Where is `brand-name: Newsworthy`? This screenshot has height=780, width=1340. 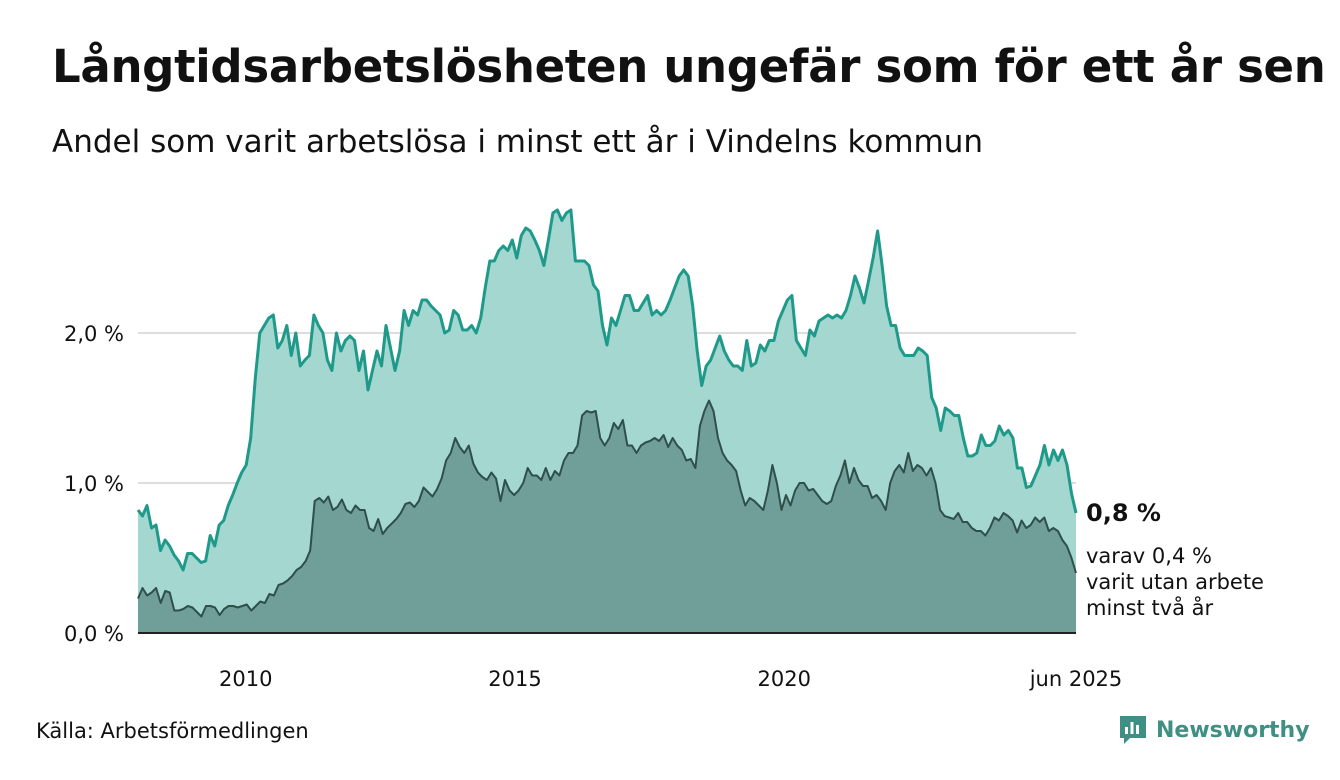
brand-name: Newsworthy is located at coordinates (1233, 730).